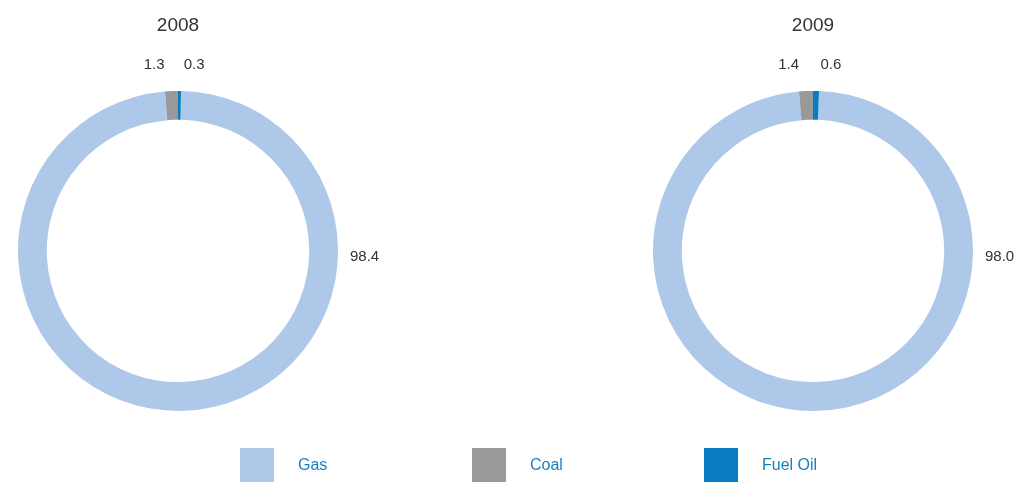 This screenshot has width=1029, height=487. Describe the element at coordinates (194, 64) in the screenshot. I see `data-label: 0.3` at that location.